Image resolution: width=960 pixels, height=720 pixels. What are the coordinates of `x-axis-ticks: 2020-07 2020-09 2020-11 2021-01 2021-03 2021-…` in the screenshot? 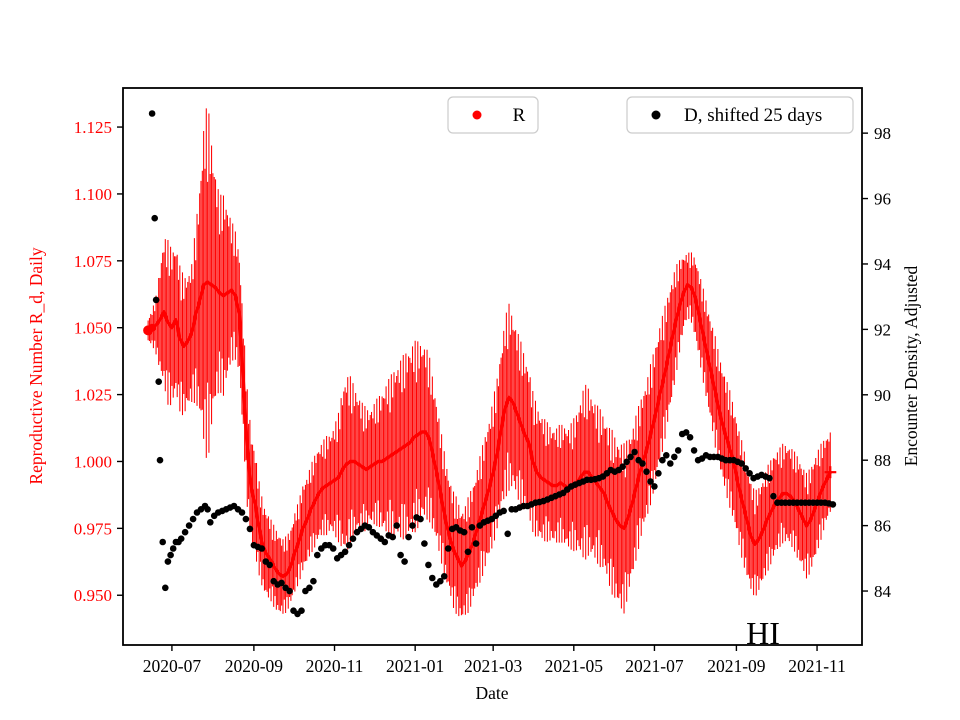 It's located at (494, 660).